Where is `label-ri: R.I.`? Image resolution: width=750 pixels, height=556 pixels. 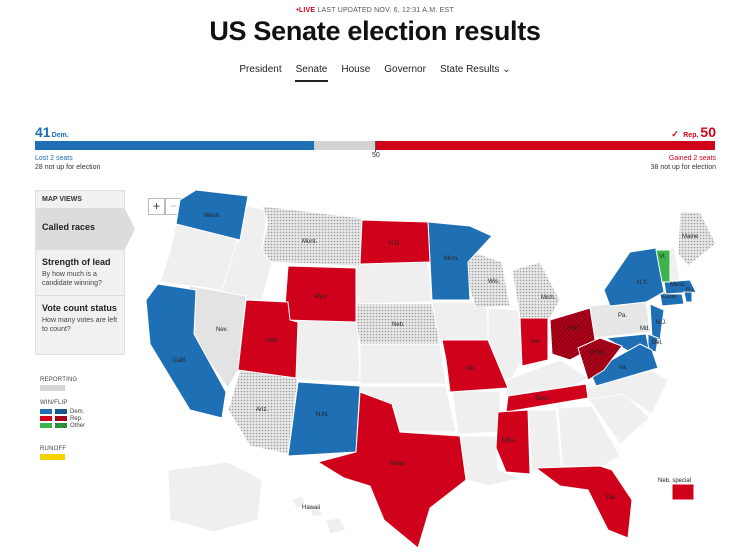
label-ri: R.I. is located at coordinates (691, 291).